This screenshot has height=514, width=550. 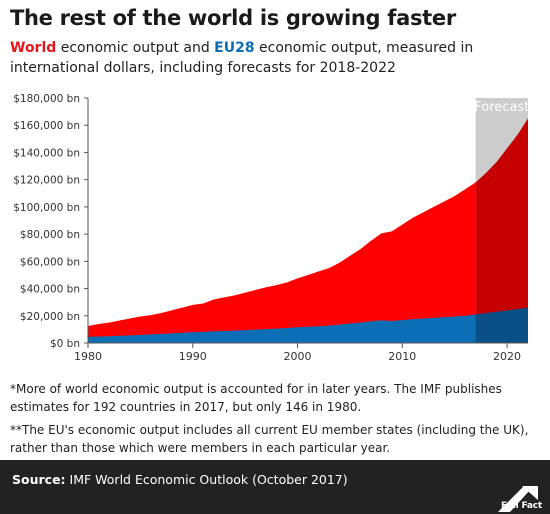 What do you see at coordinates (88, 356) in the screenshot?
I see `x-tick-label: 1980` at bounding box center [88, 356].